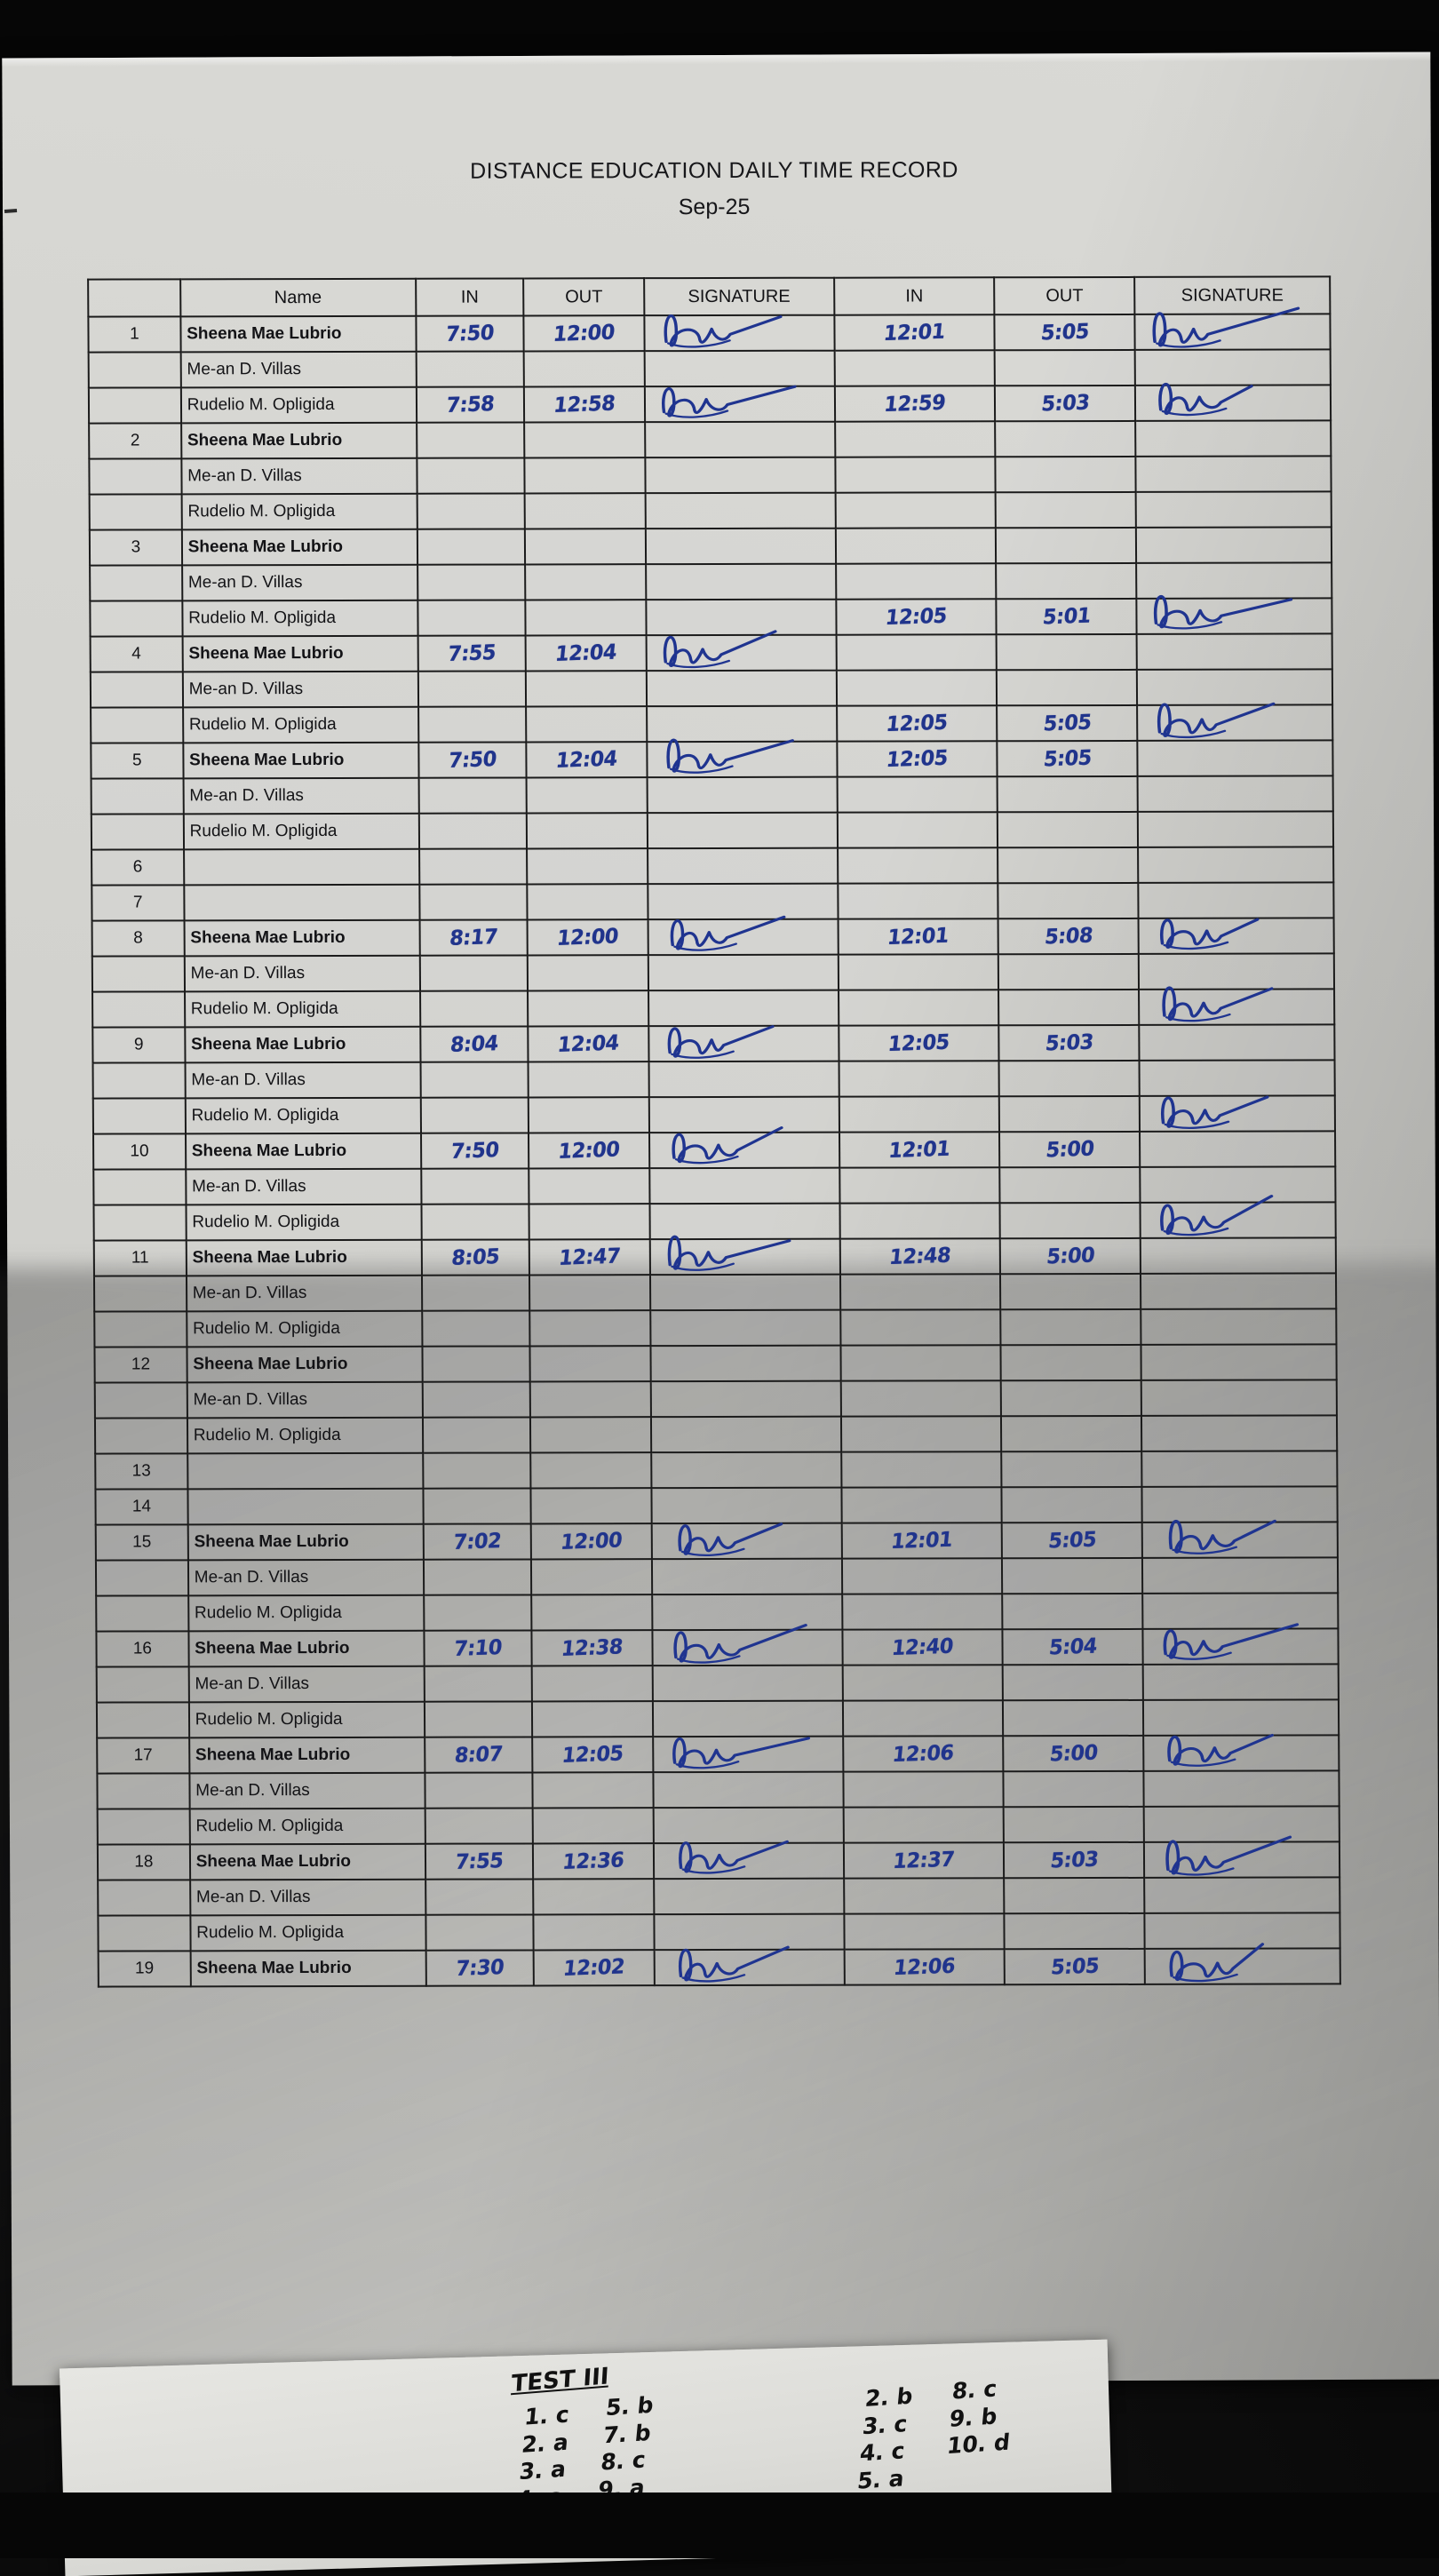  I want to click on am-in-cell: 7:55, so click(479, 1861).